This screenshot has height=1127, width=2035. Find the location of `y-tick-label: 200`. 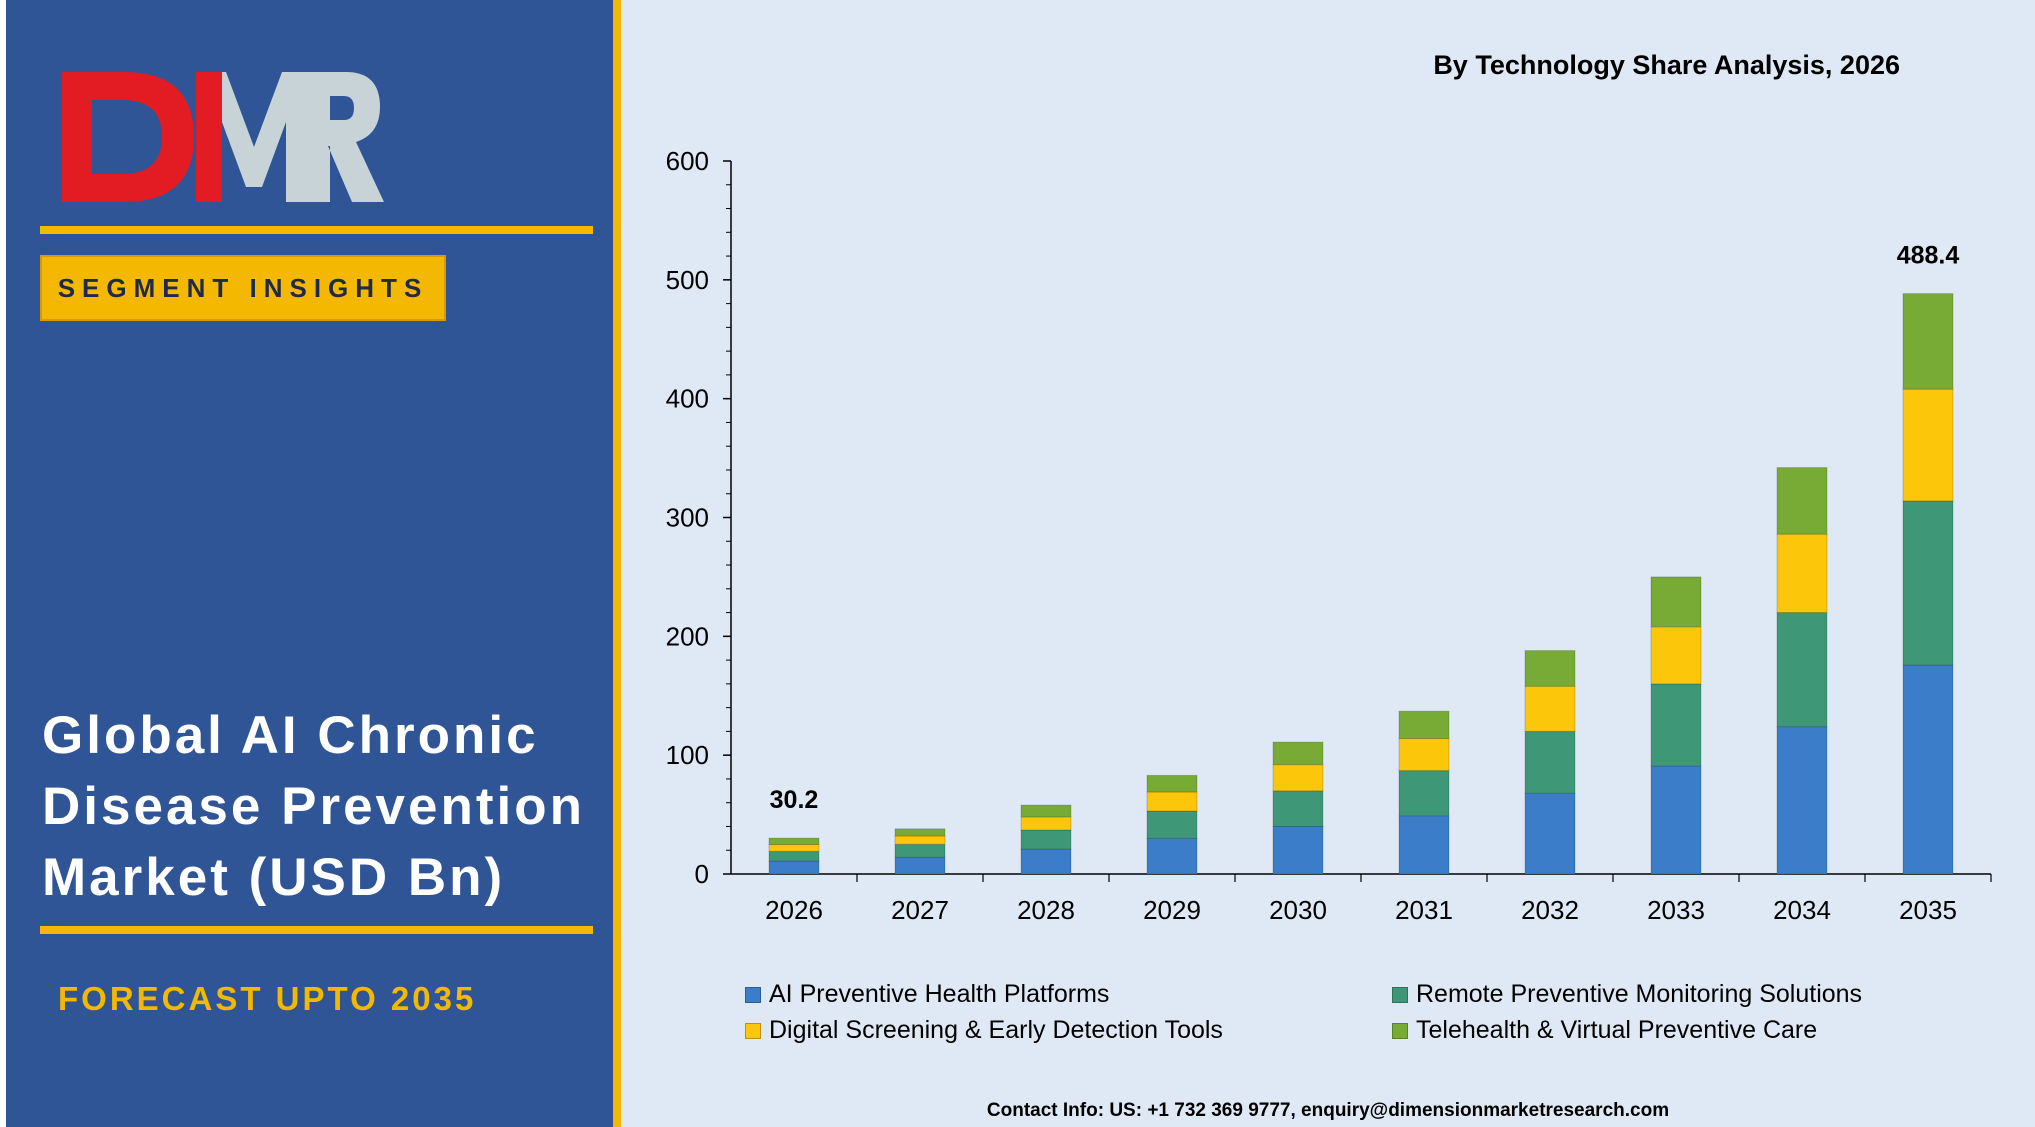

y-tick-label: 200 is located at coordinates (687, 636).